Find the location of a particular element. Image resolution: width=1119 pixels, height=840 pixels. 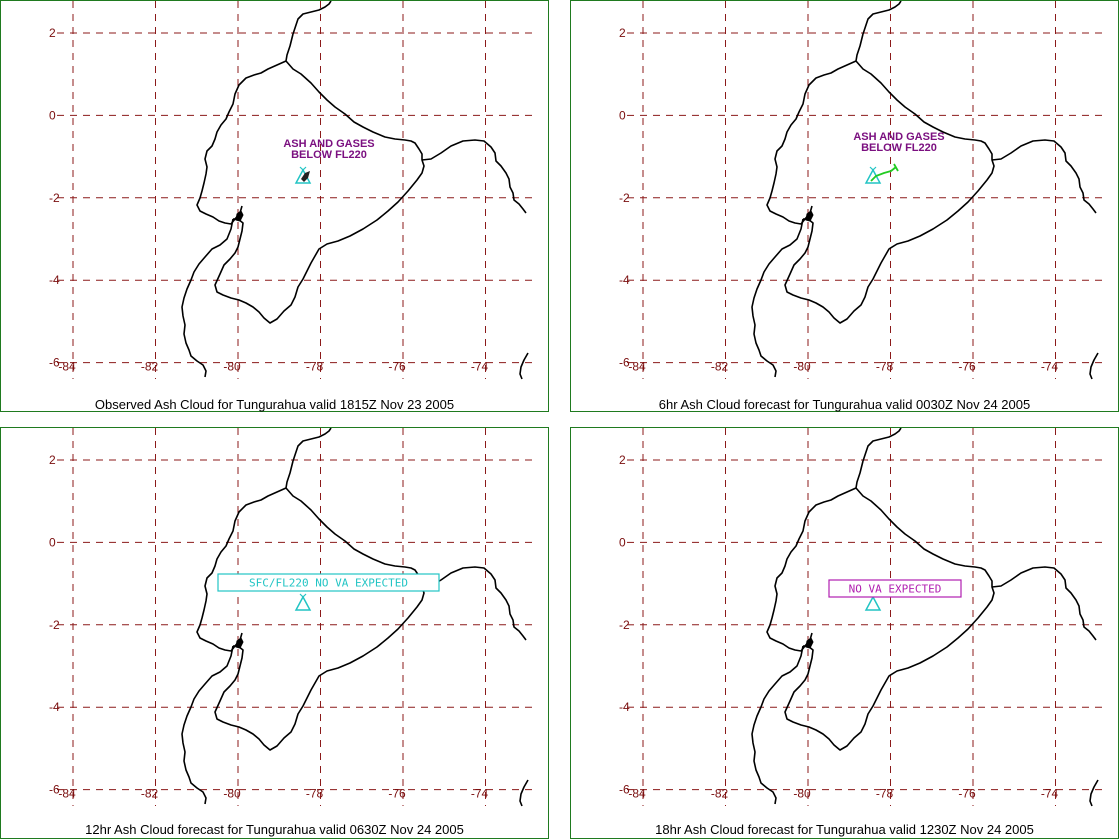

va-status-label: SFC/FL220 NO VA EXPECTED is located at coordinates (328, 582).